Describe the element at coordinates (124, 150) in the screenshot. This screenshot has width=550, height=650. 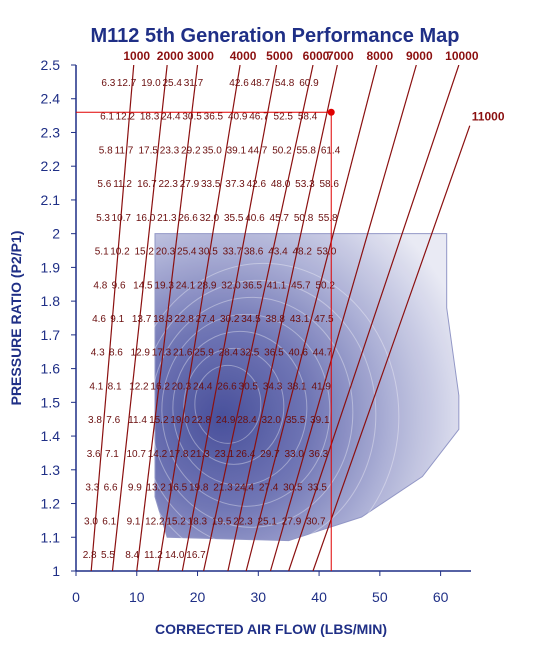
I see `grid-value-label: 11.7` at that location.